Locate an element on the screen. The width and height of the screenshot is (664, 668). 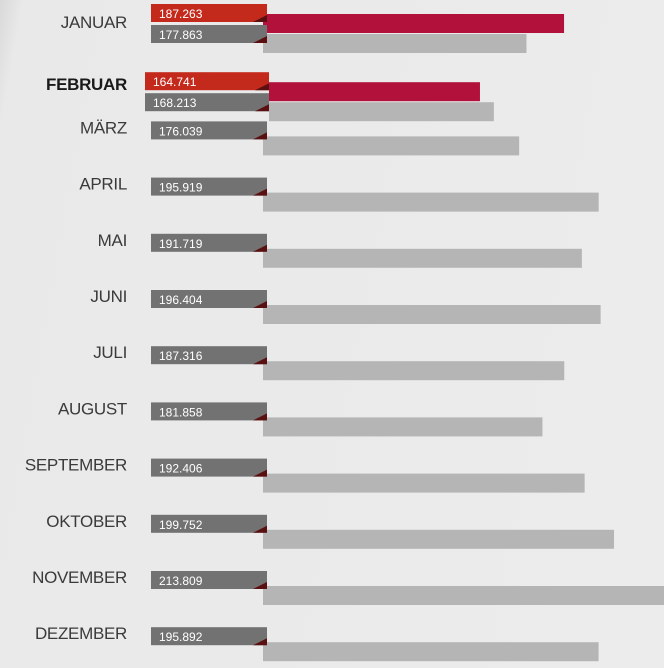
previous-november-tag-corner is located at coordinates (260, 585).